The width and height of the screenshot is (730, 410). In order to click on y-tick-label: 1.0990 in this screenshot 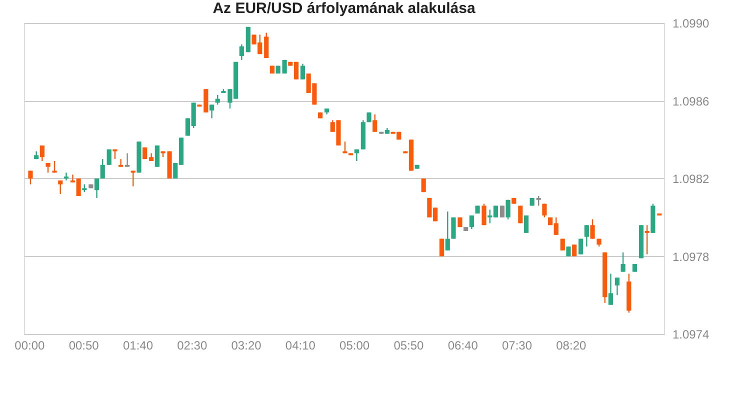, I will do `click(691, 23)`.